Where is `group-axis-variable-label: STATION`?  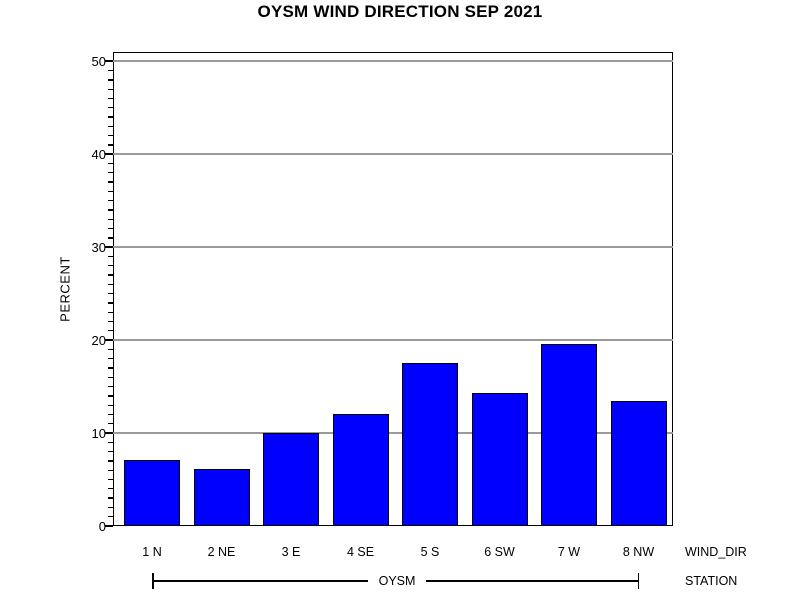 group-axis-variable-label: STATION is located at coordinates (711, 581).